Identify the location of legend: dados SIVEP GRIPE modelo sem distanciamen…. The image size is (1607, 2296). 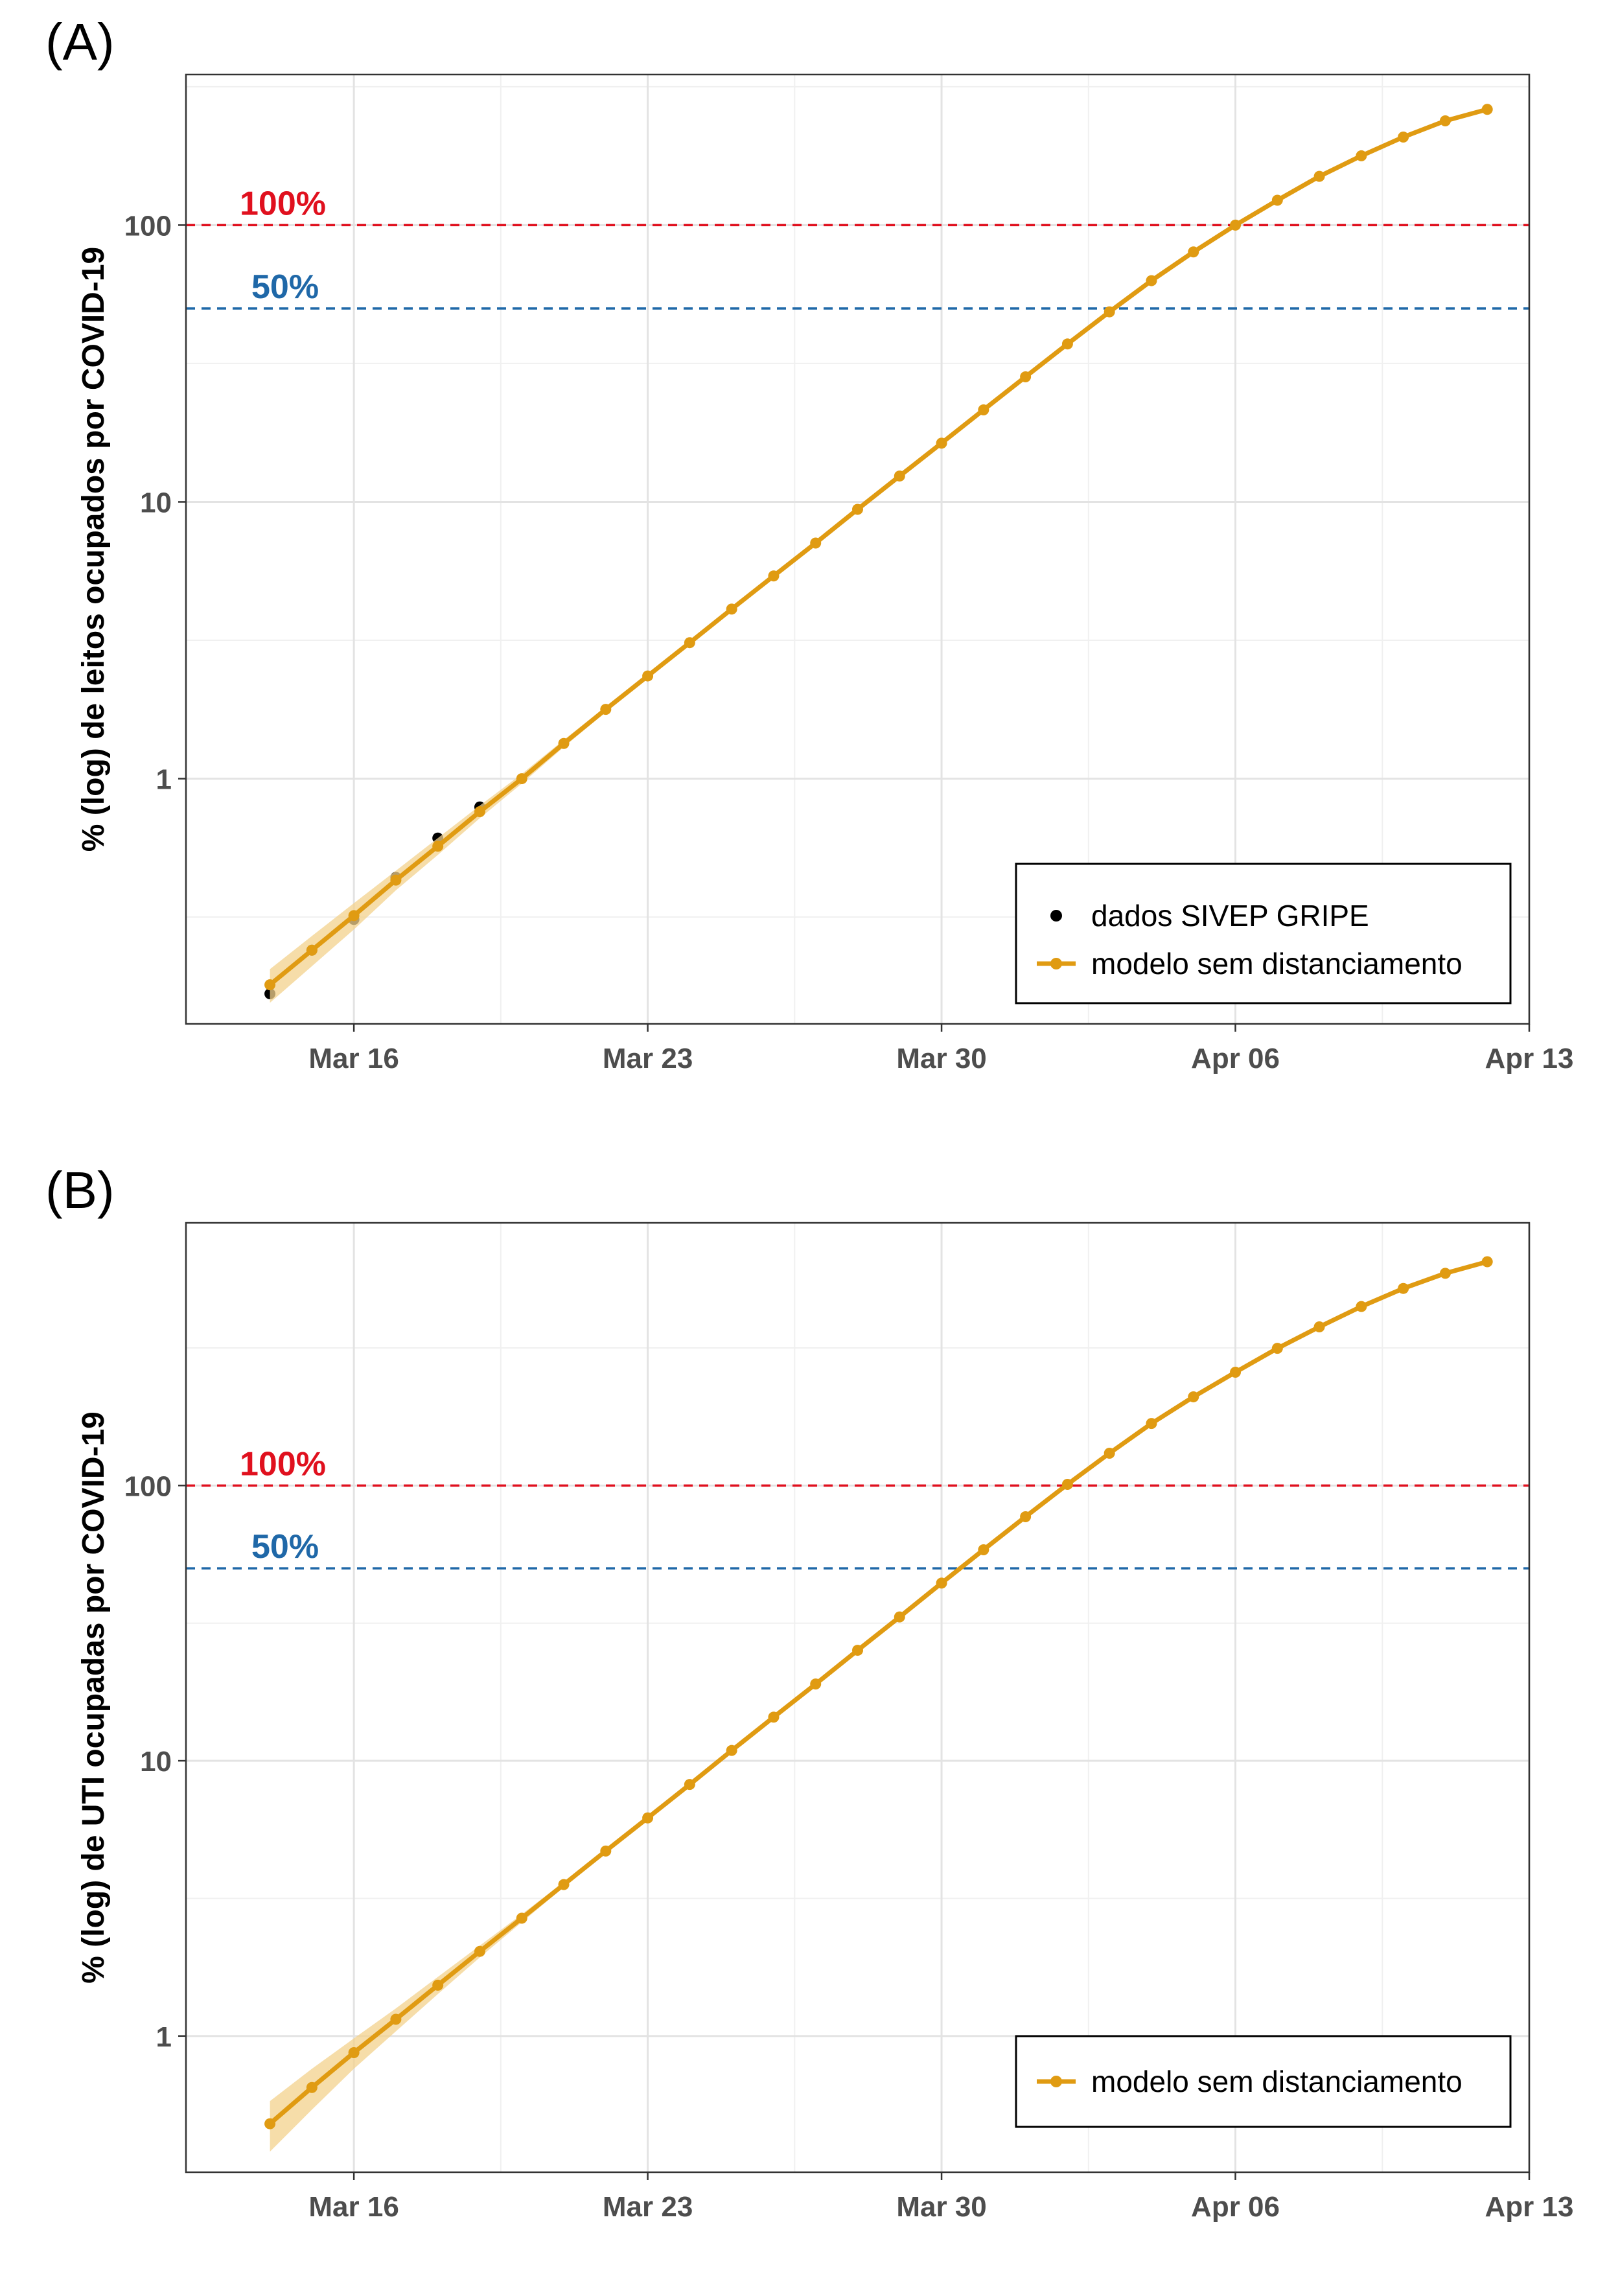
(1263, 933).